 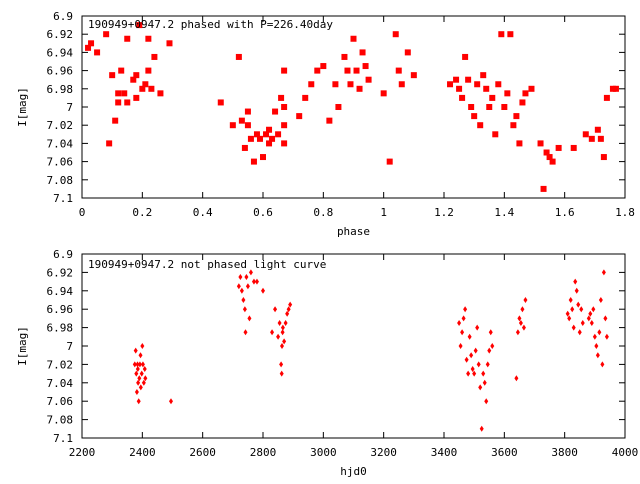 I want to click on x-tick-label: 2600, so click(x=202, y=452).